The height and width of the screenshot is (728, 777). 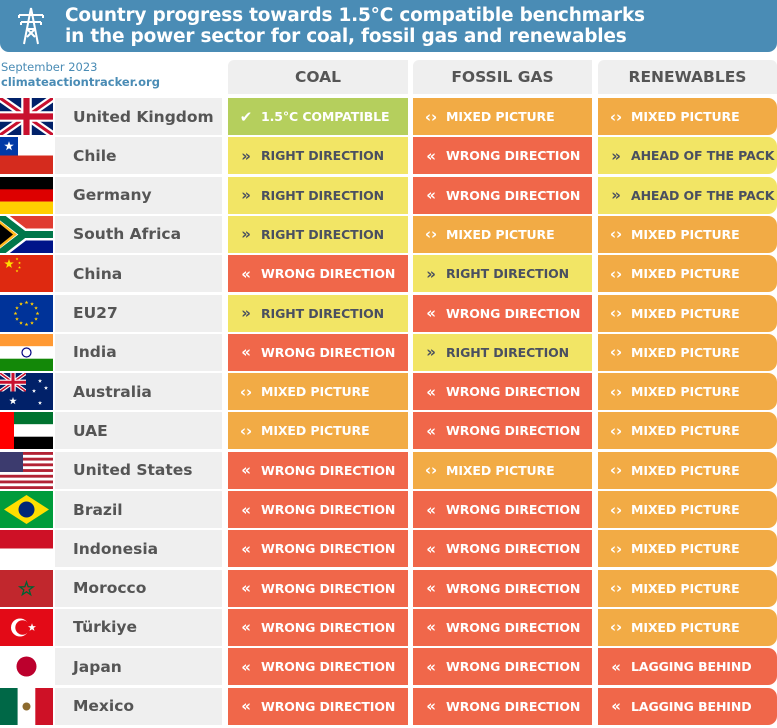 I want to click on flag-id-icon, so click(x=26, y=549).